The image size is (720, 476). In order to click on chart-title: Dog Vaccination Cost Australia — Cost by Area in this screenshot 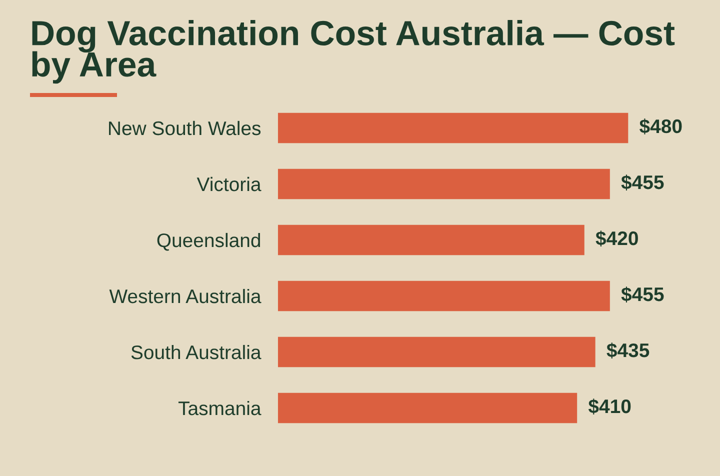, I will do `click(353, 52)`.